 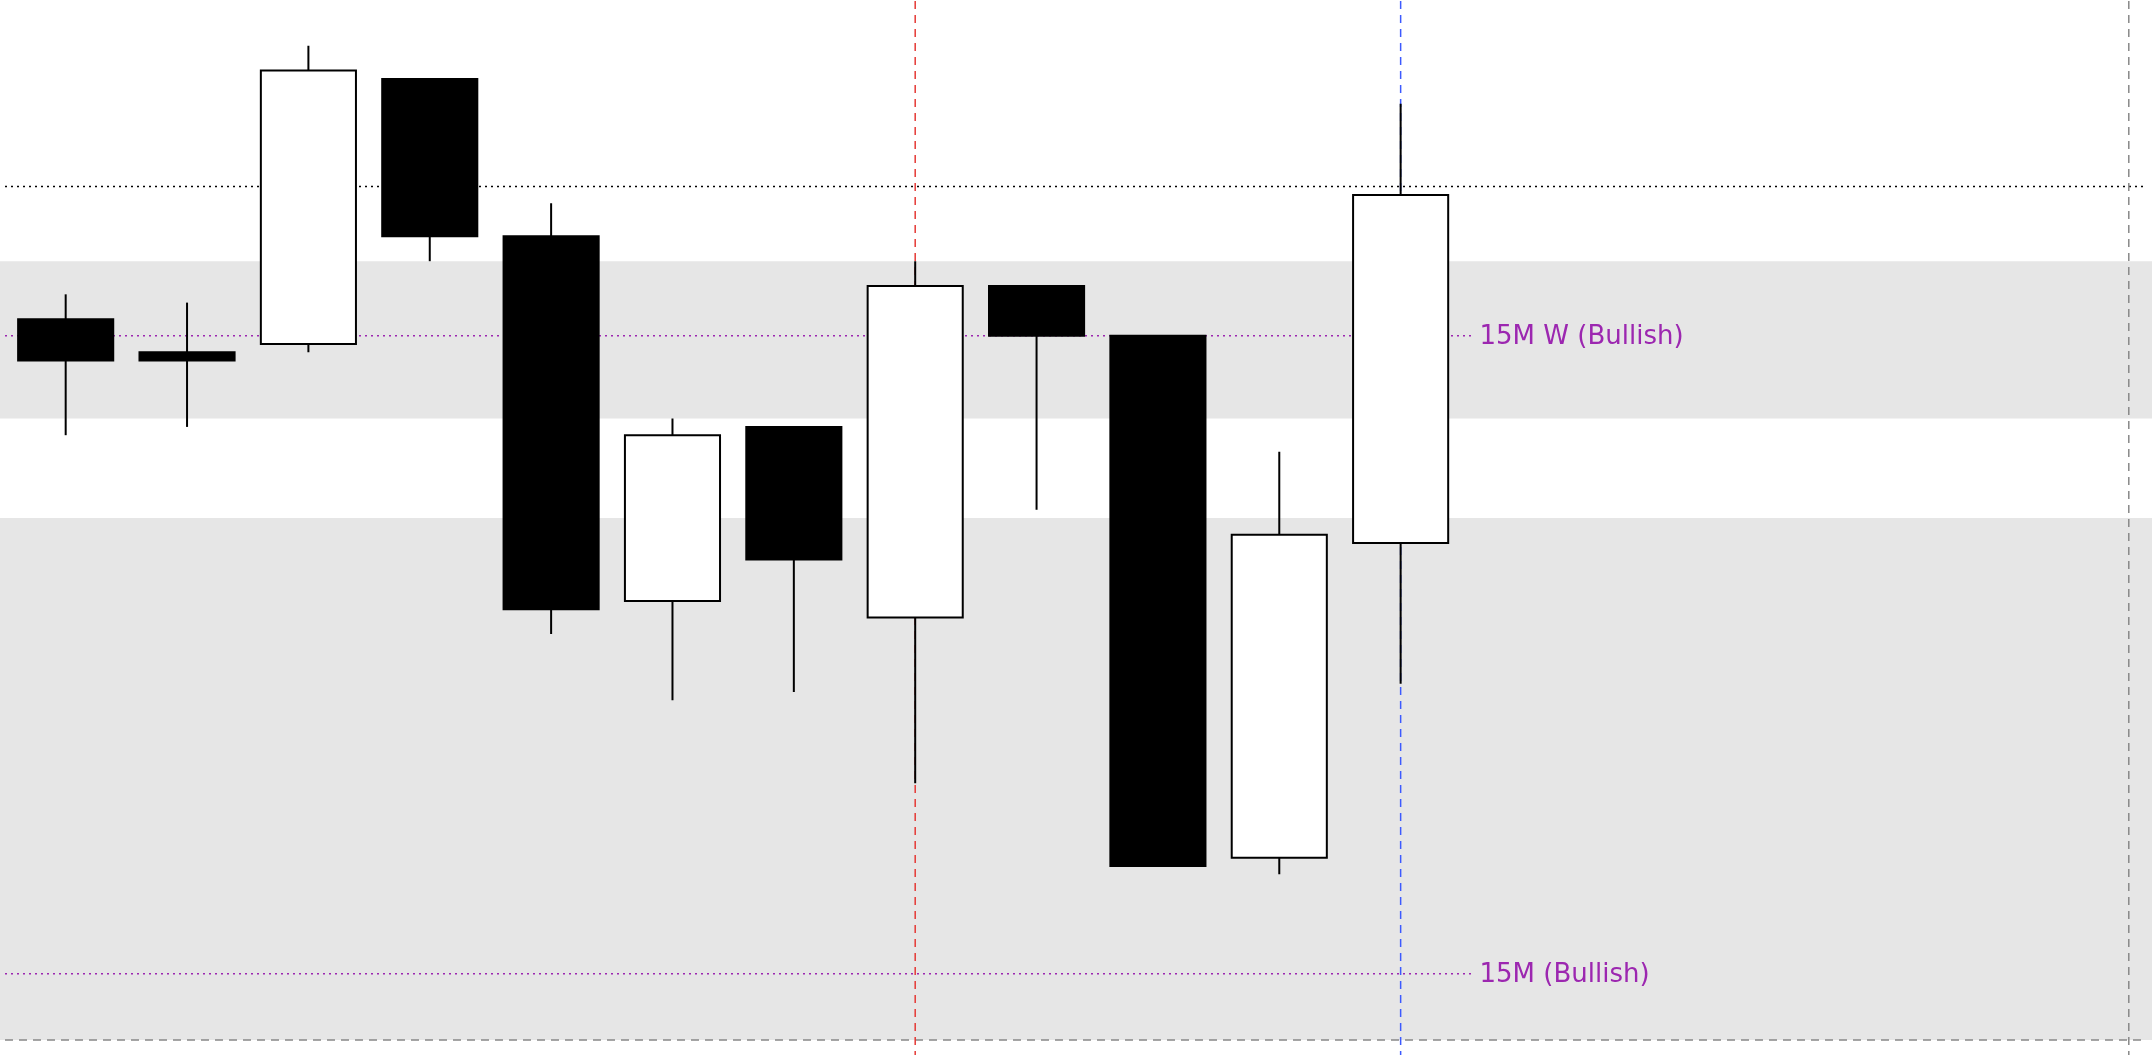 What do you see at coordinates (1581, 334) in the screenshot?
I see `ref-line-label: 15M W (Bullish)` at bounding box center [1581, 334].